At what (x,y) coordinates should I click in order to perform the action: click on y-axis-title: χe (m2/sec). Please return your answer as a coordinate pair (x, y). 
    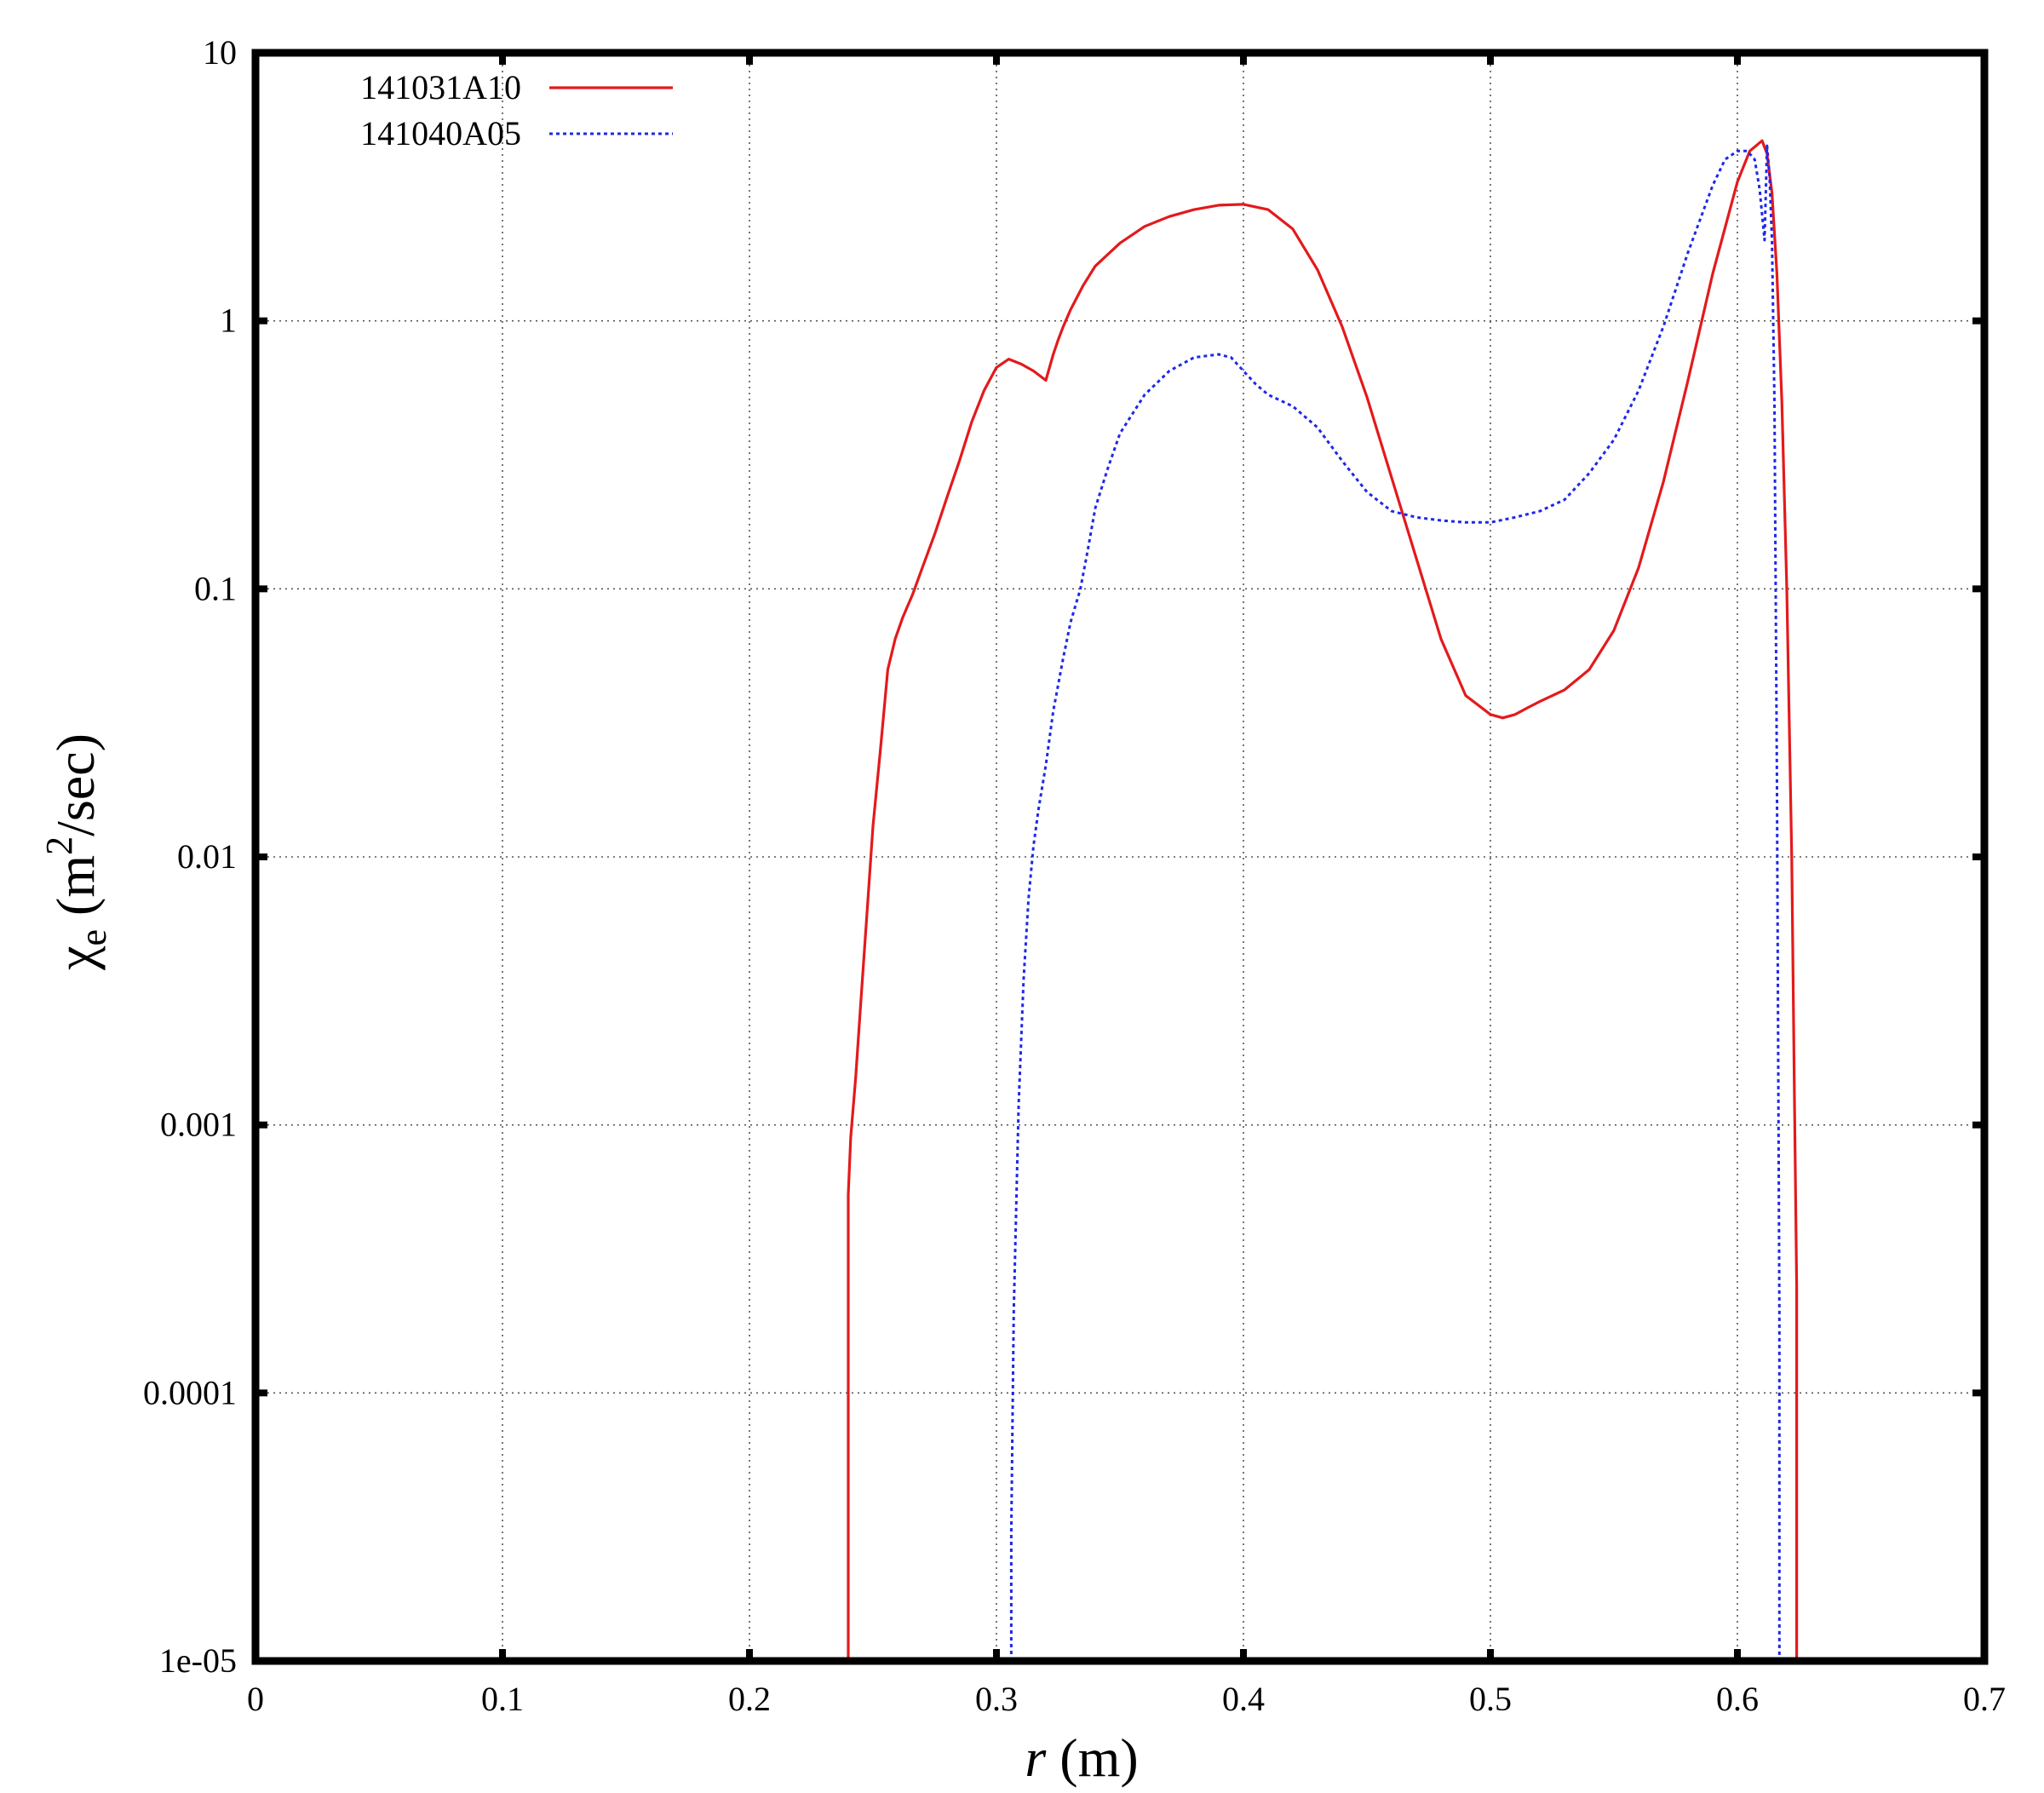
    Looking at the image, I should click on (76, 852).